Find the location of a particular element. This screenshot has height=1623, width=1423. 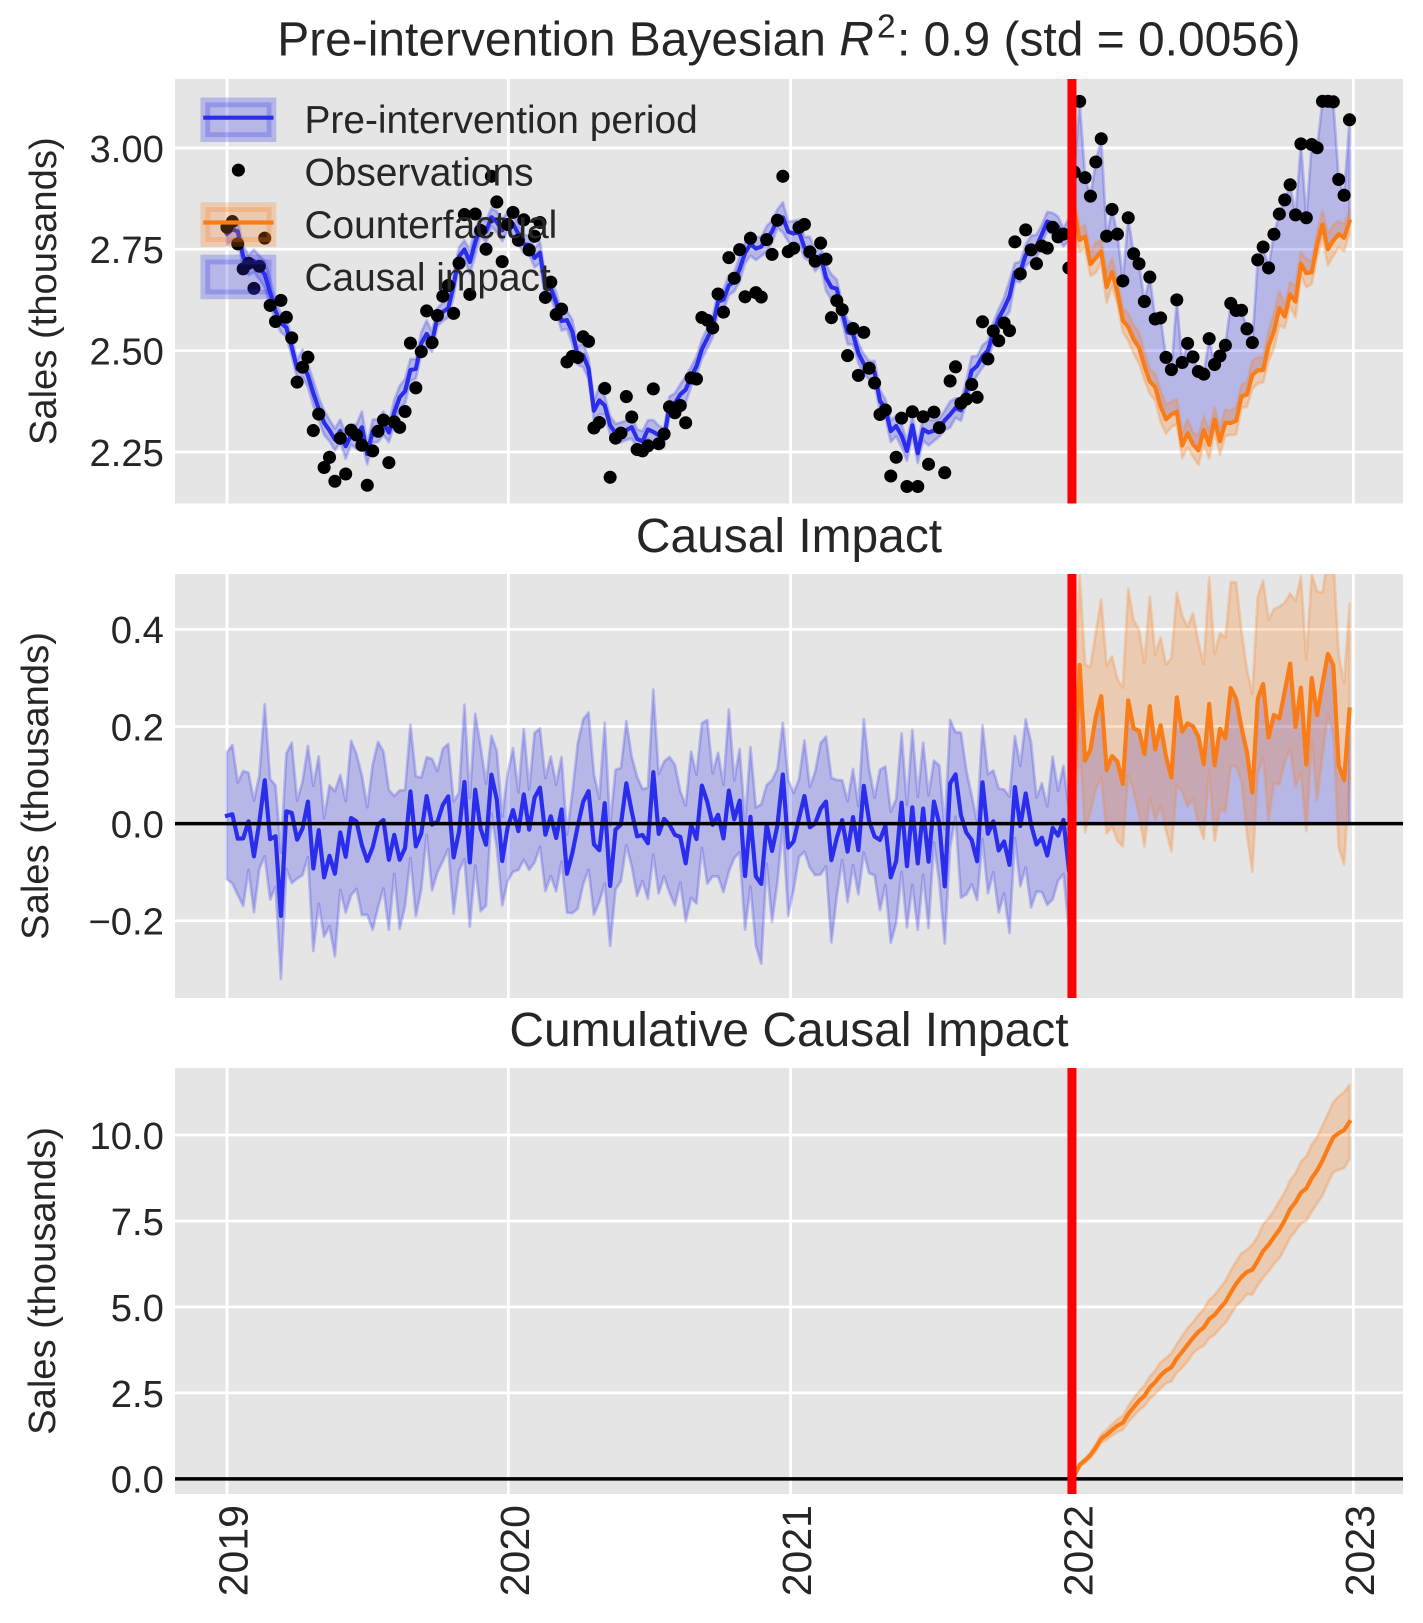

svg-text: 2.25 is located at coordinates (127, 453).